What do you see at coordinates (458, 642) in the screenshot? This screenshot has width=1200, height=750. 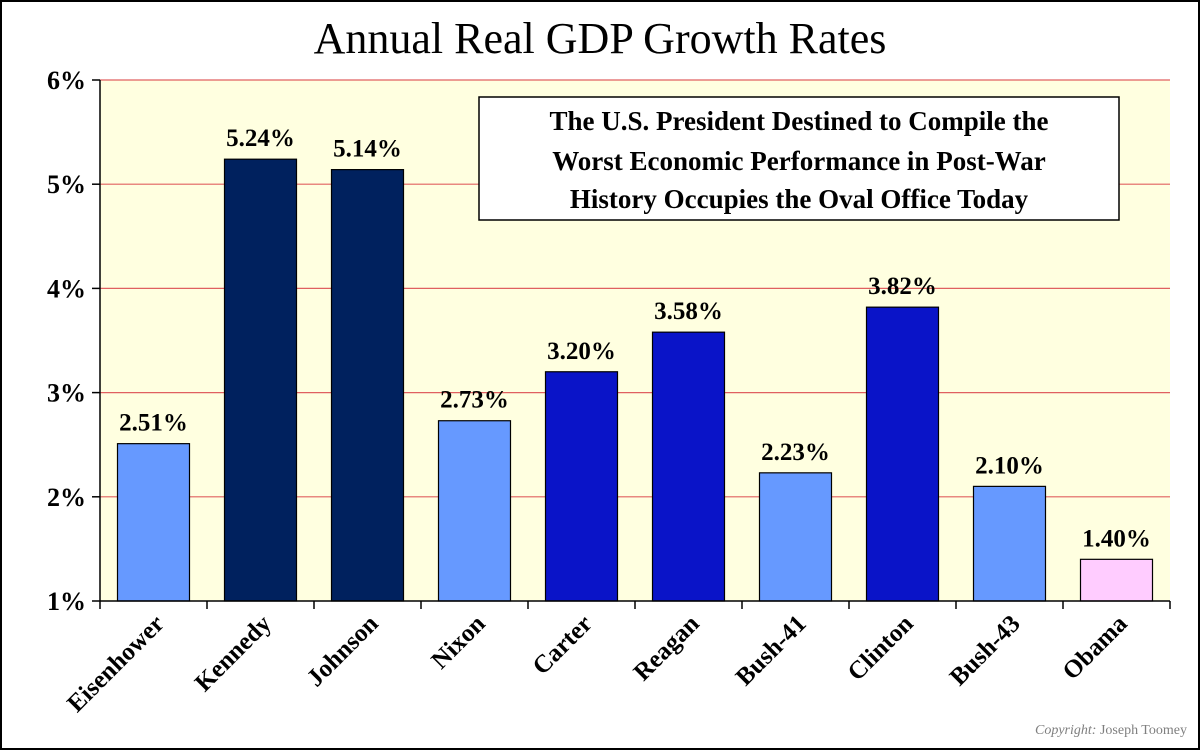 I see `x-tick-label: Nixon` at bounding box center [458, 642].